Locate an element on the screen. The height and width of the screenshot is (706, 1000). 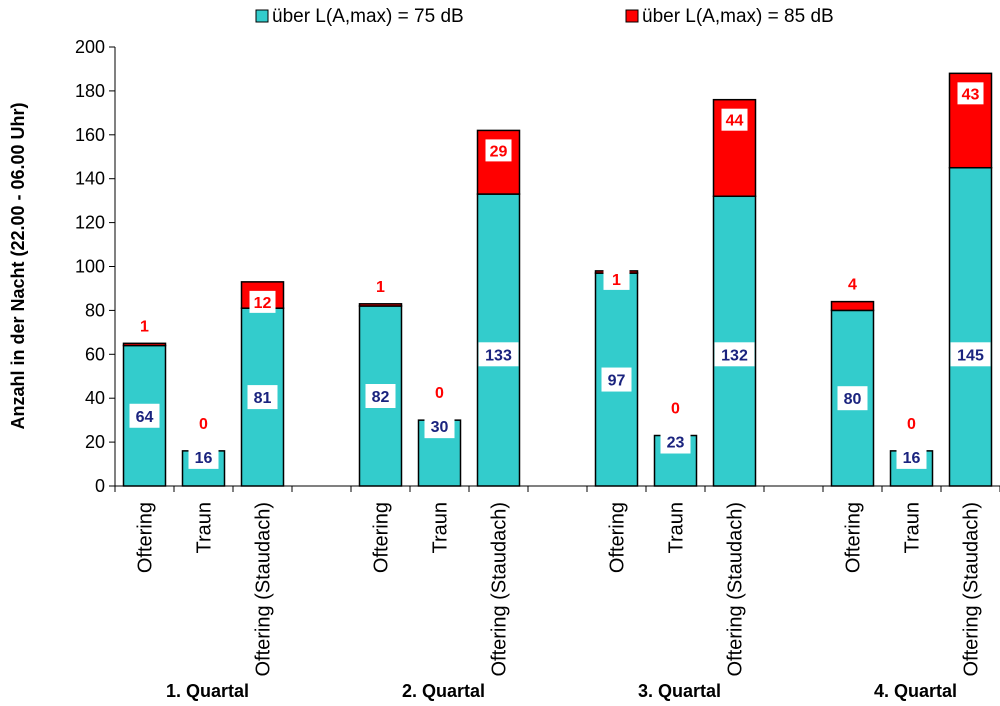
data-label-text: 43 is located at coordinates (971, 94).